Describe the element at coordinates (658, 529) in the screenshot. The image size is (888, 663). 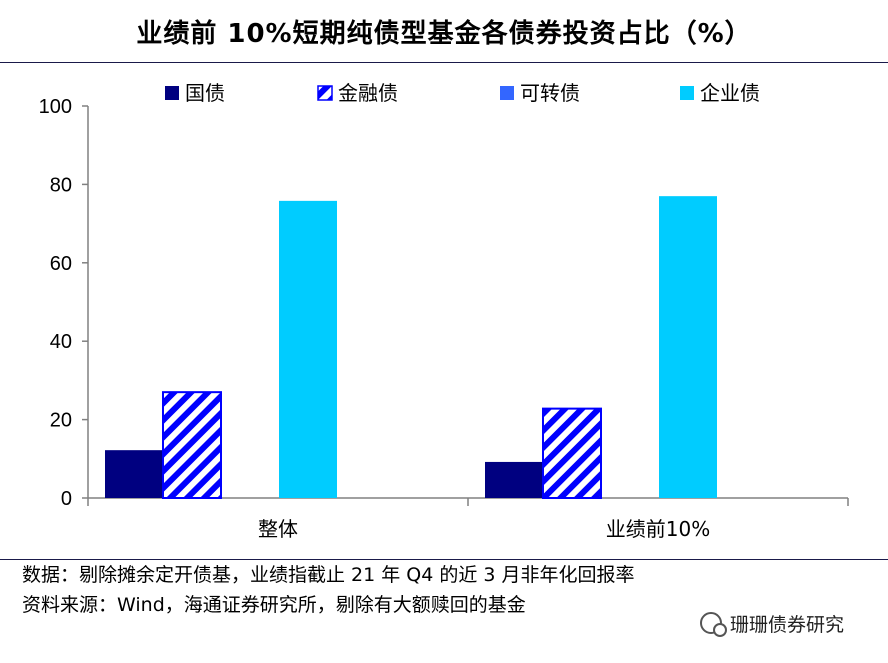
I see `x-tick-label: 业绩前10%` at that location.